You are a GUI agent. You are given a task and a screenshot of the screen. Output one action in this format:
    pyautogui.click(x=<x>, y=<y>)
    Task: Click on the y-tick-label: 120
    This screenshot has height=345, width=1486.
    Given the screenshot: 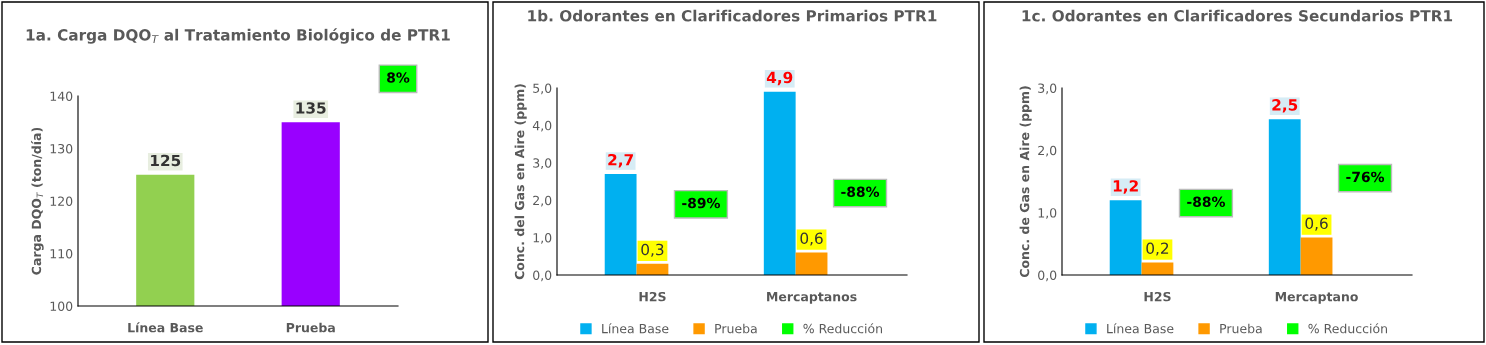 What is the action you would take?
    pyautogui.click(x=61, y=201)
    